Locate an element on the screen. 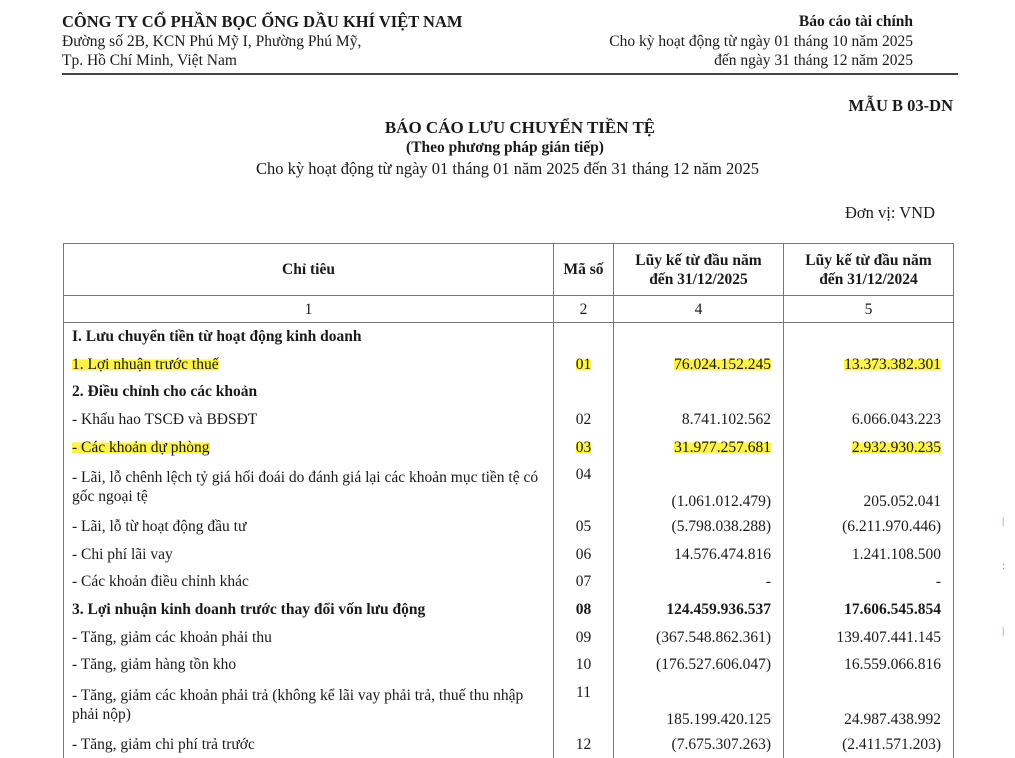  row-value-2024: (2.411.571.203) is located at coordinates (868, 744).